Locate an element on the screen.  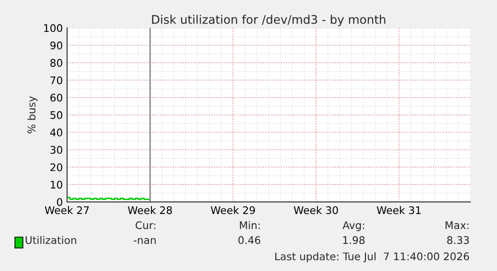
y-tick-label: 10 is located at coordinates (56, 184).